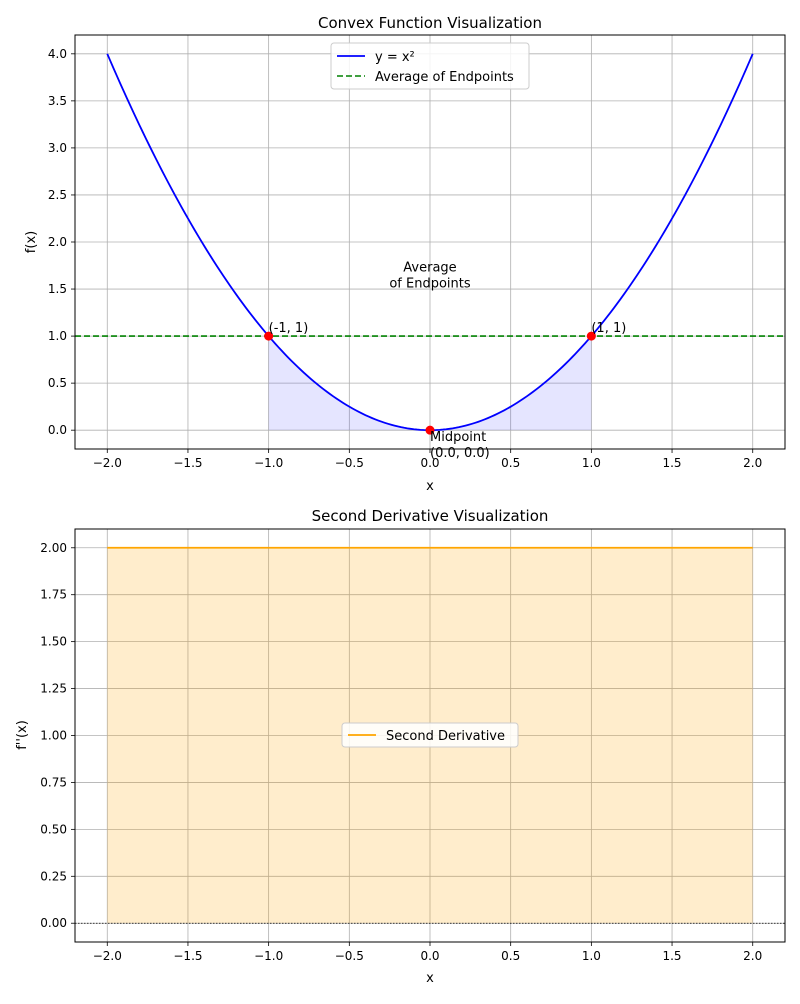 This screenshot has height=1004, width=800. I want to click on y-tick-label: 4.0, so click(57, 54).